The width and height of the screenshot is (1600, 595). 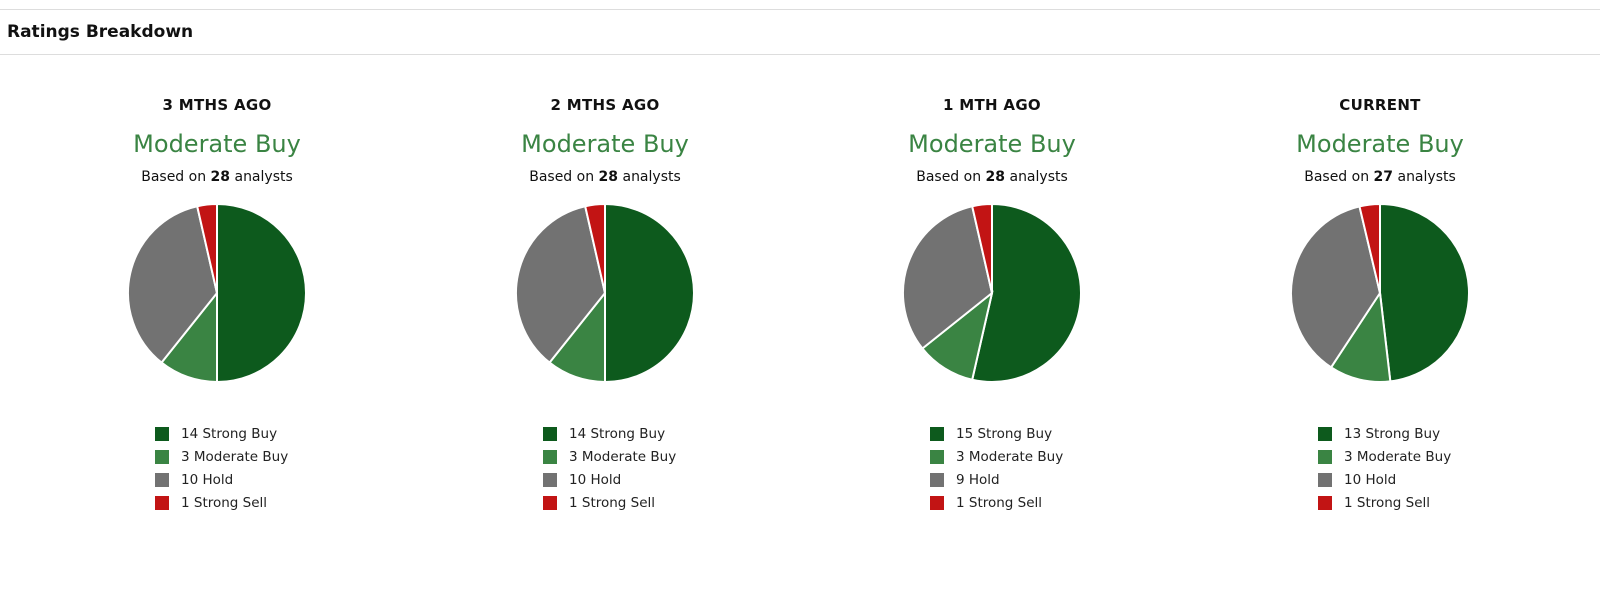 What do you see at coordinates (605, 105) in the screenshot?
I see `period-title: 2 MTHS AGO` at bounding box center [605, 105].